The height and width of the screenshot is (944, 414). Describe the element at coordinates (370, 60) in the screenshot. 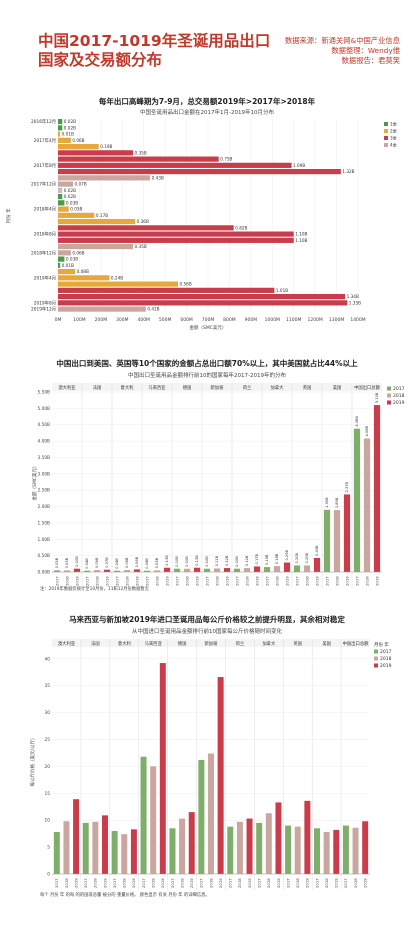

I see `data-reporter: 数据报告：君莫笑` at that location.